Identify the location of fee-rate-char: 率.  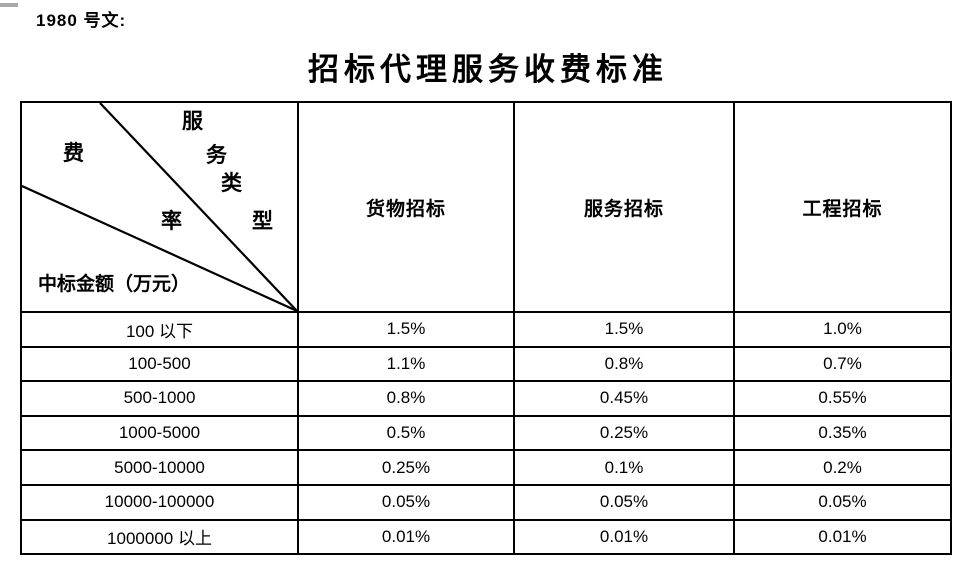
(171, 221).